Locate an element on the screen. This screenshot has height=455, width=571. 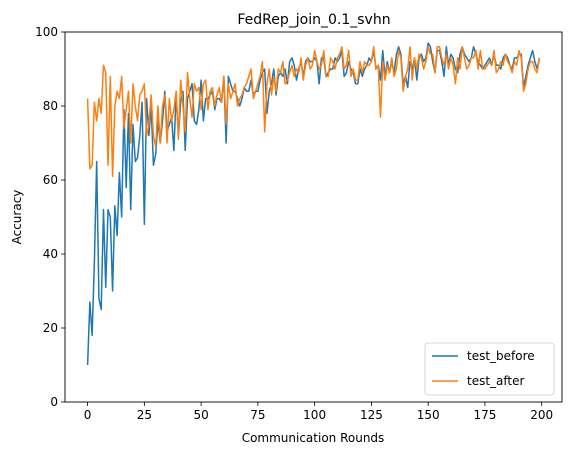
x-tick-label: 0 is located at coordinates (88, 415).